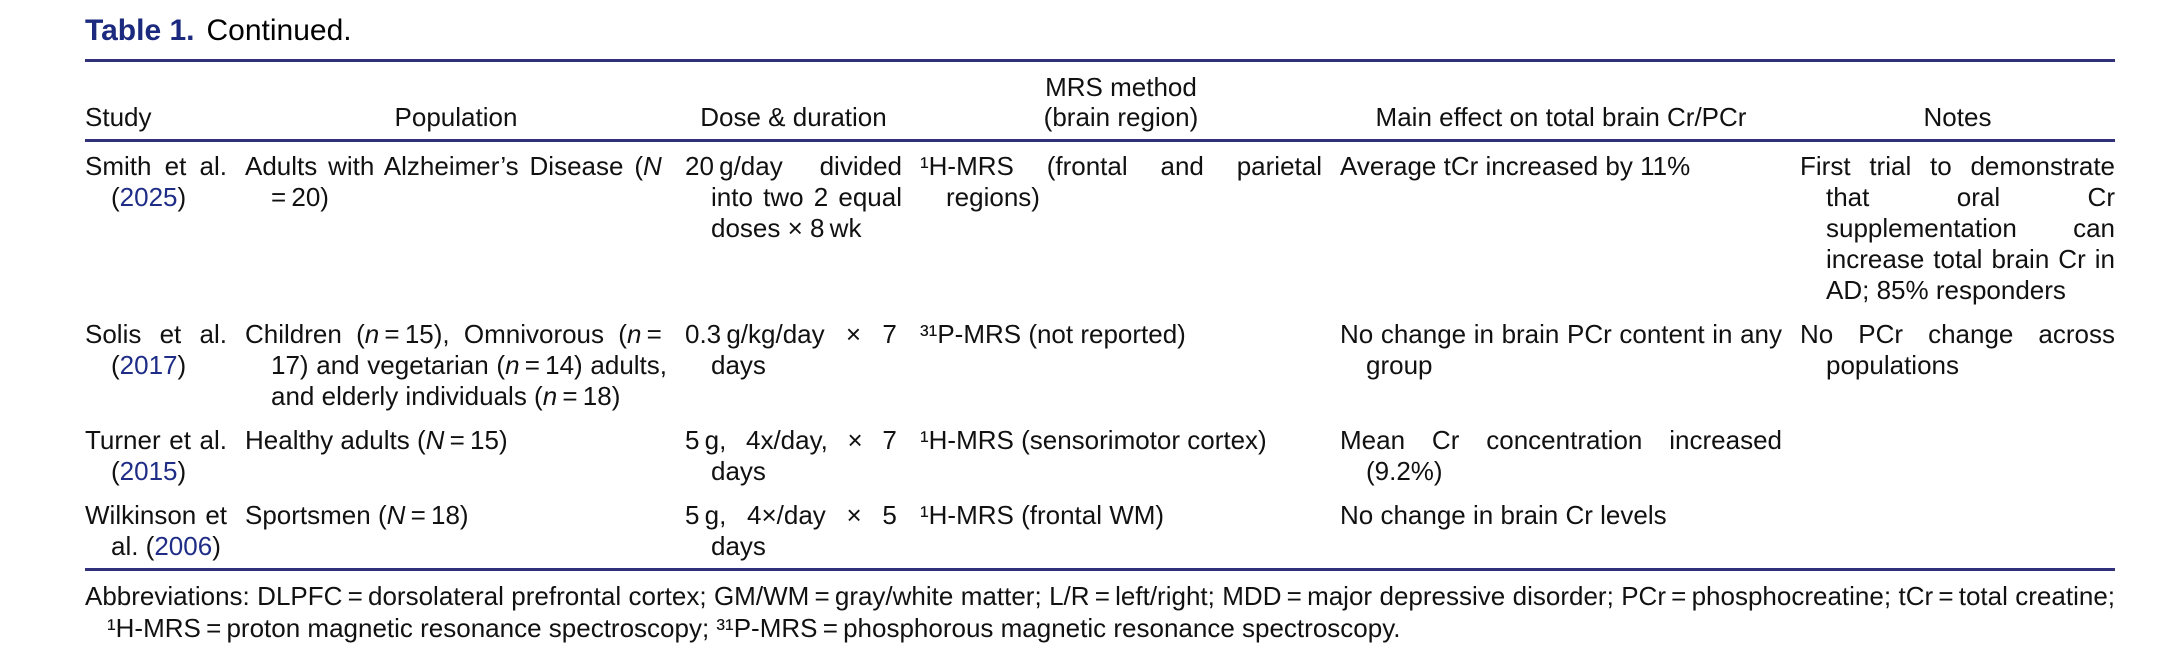  I want to click on col-header-mrs-method-line1: MRS method, so click(1121, 87).